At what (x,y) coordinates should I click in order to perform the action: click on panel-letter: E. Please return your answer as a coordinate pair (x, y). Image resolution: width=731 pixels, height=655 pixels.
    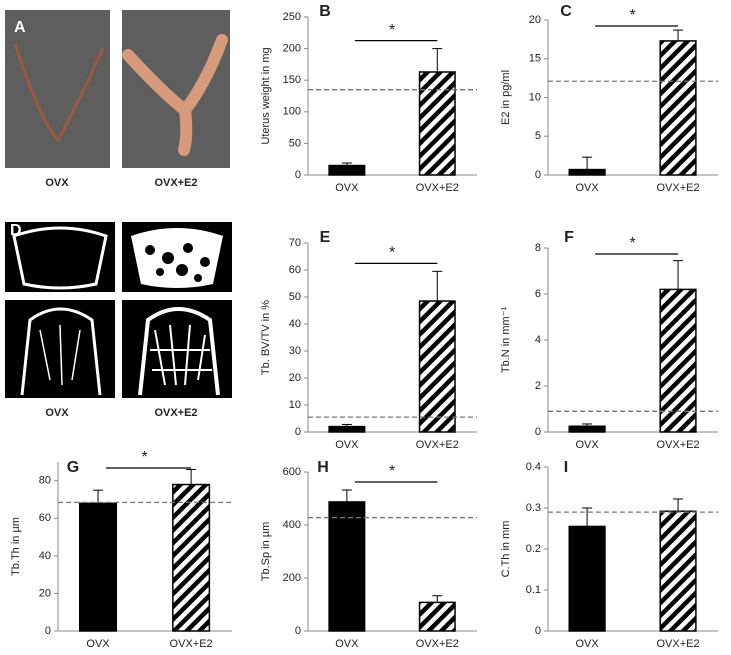
    Looking at the image, I should click on (325, 237).